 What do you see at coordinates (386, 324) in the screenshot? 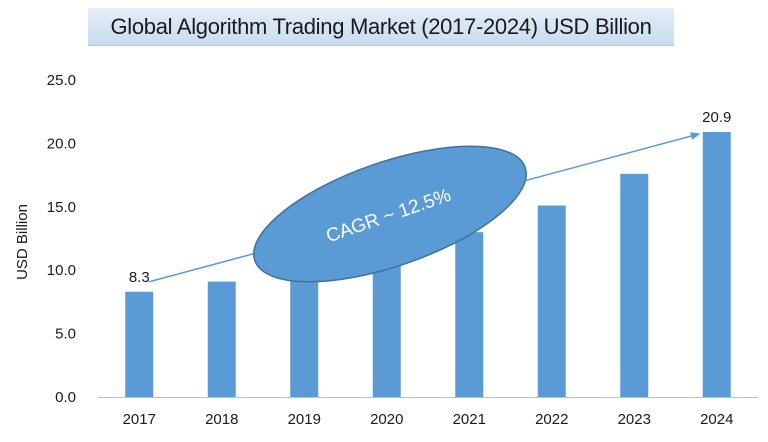
I see `bar-2020` at bounding box center [386, 324].